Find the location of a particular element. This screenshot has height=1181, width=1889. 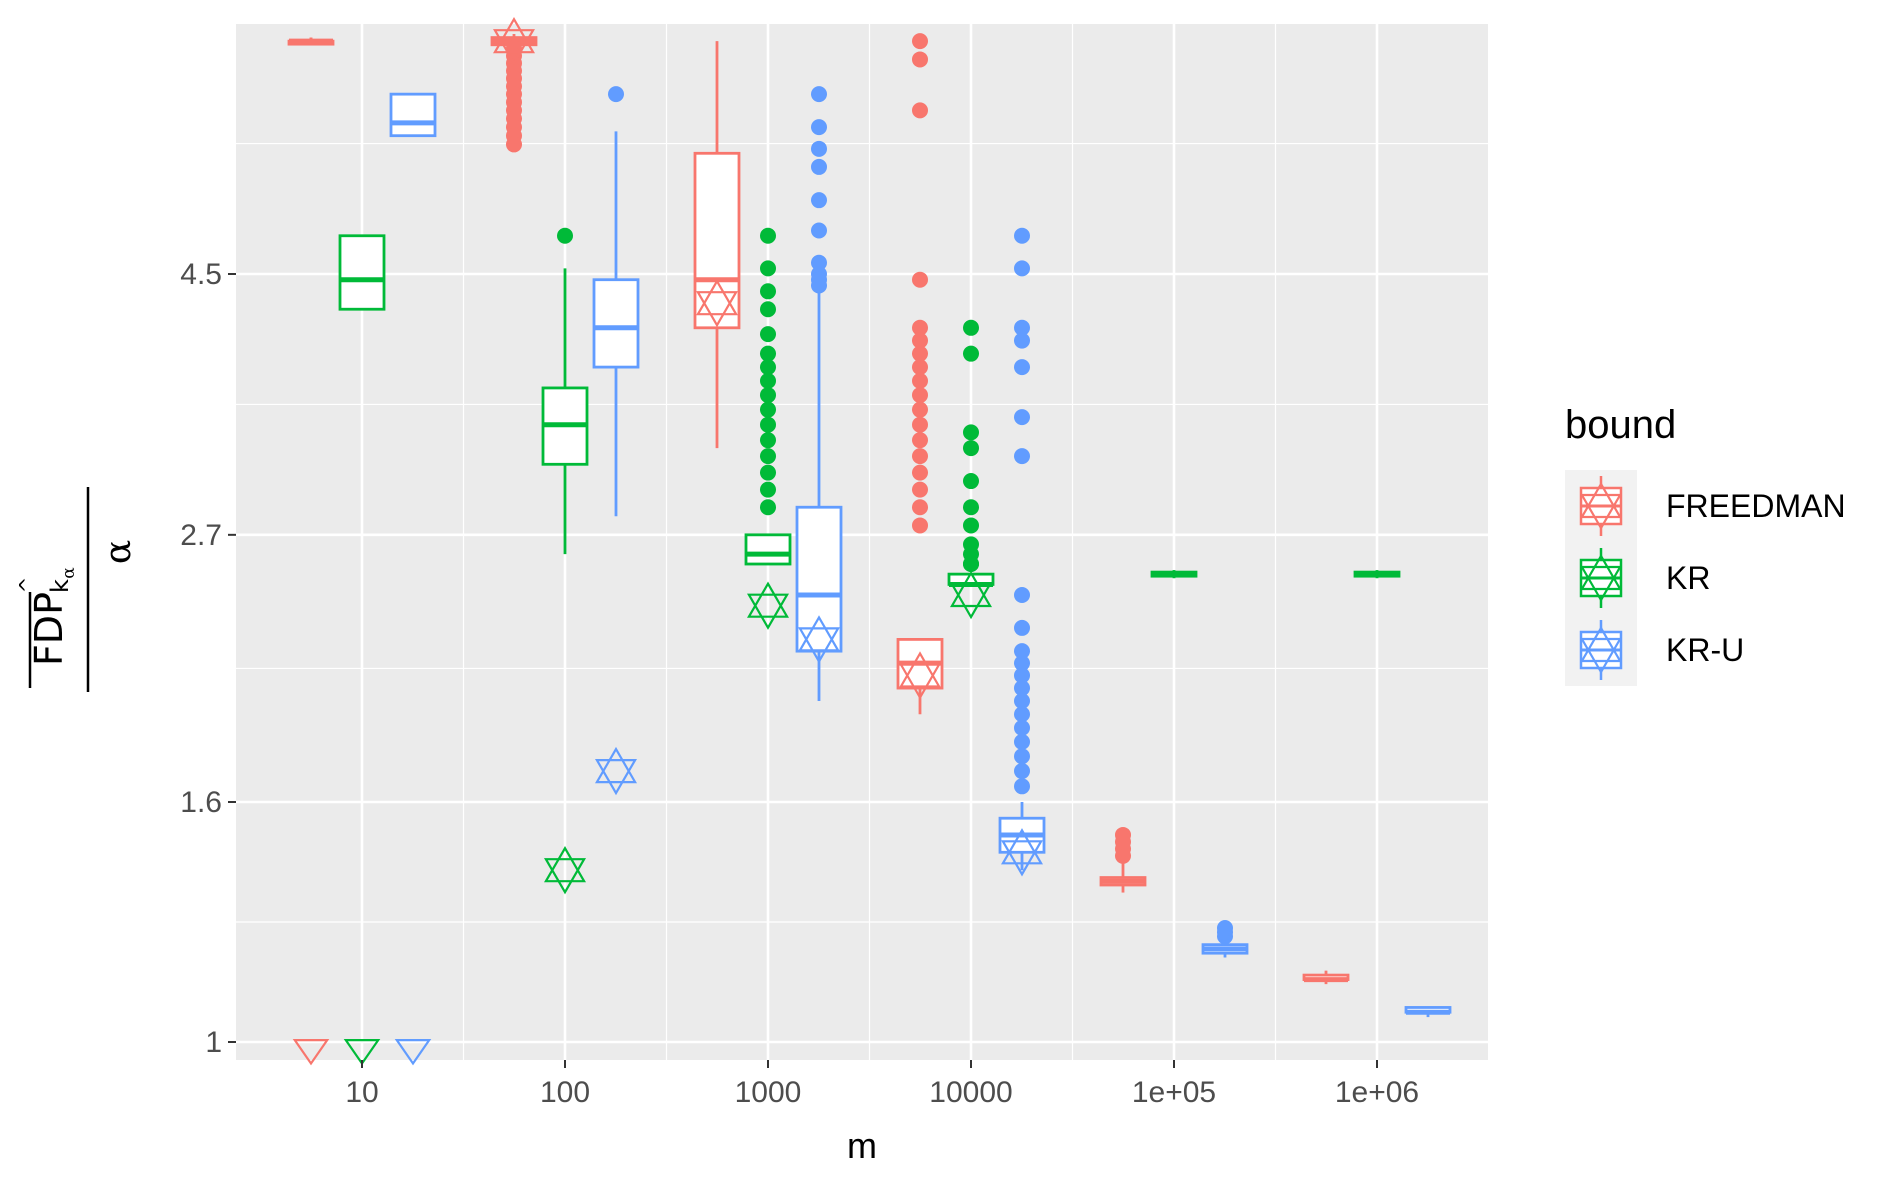

legend-title: bound is located at coordinates (1620, 425).